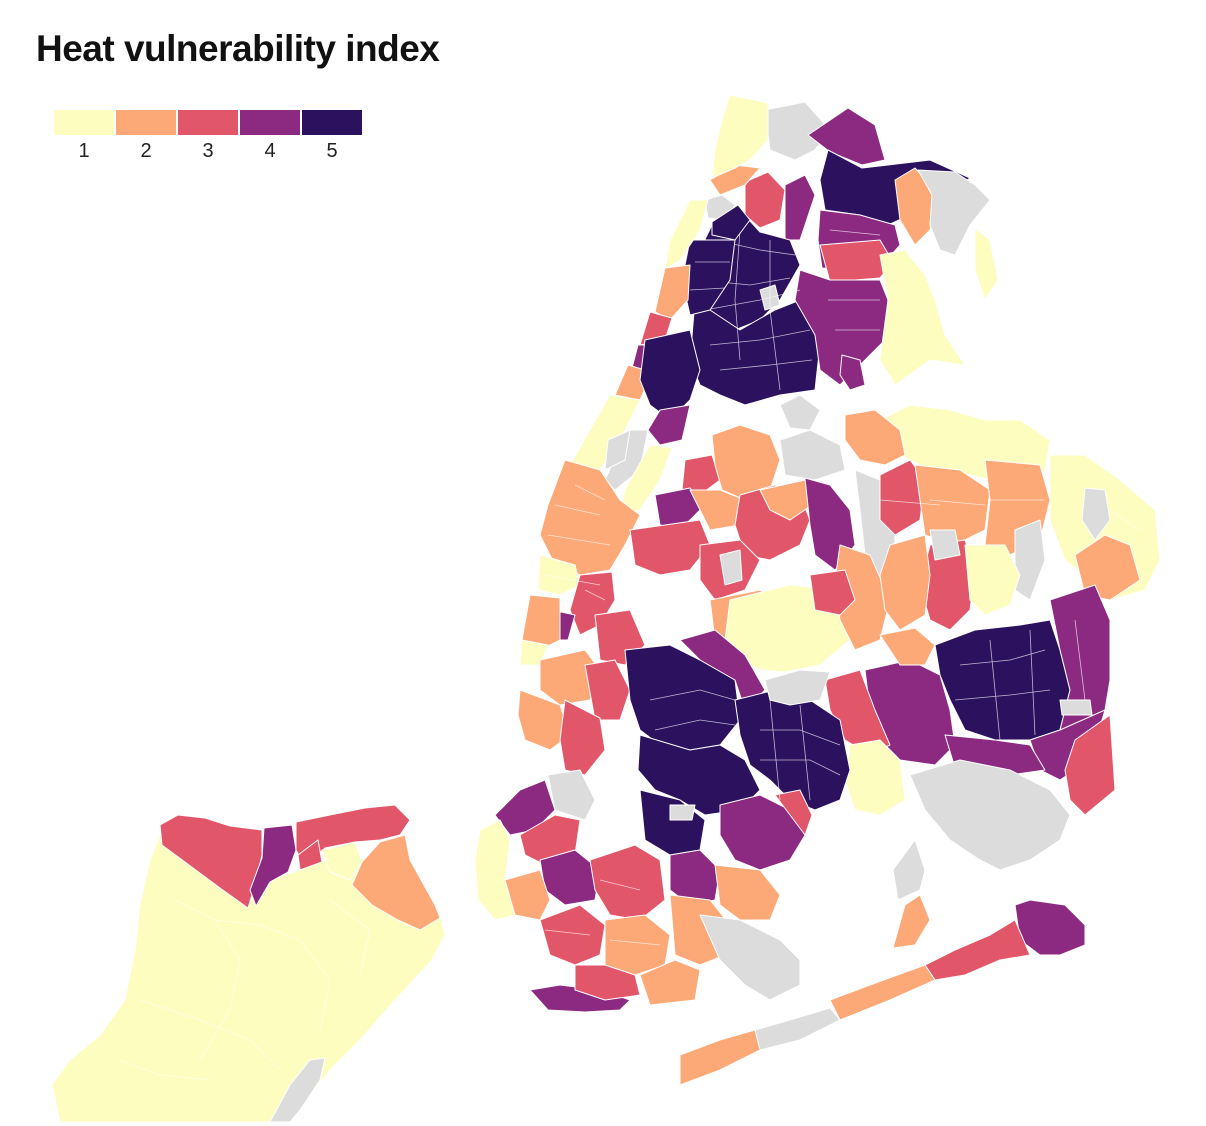  What do you see at coordinates (992, 580) in the screenshot?
I see `area-qn-1-center` at bounding box center [992, 580].